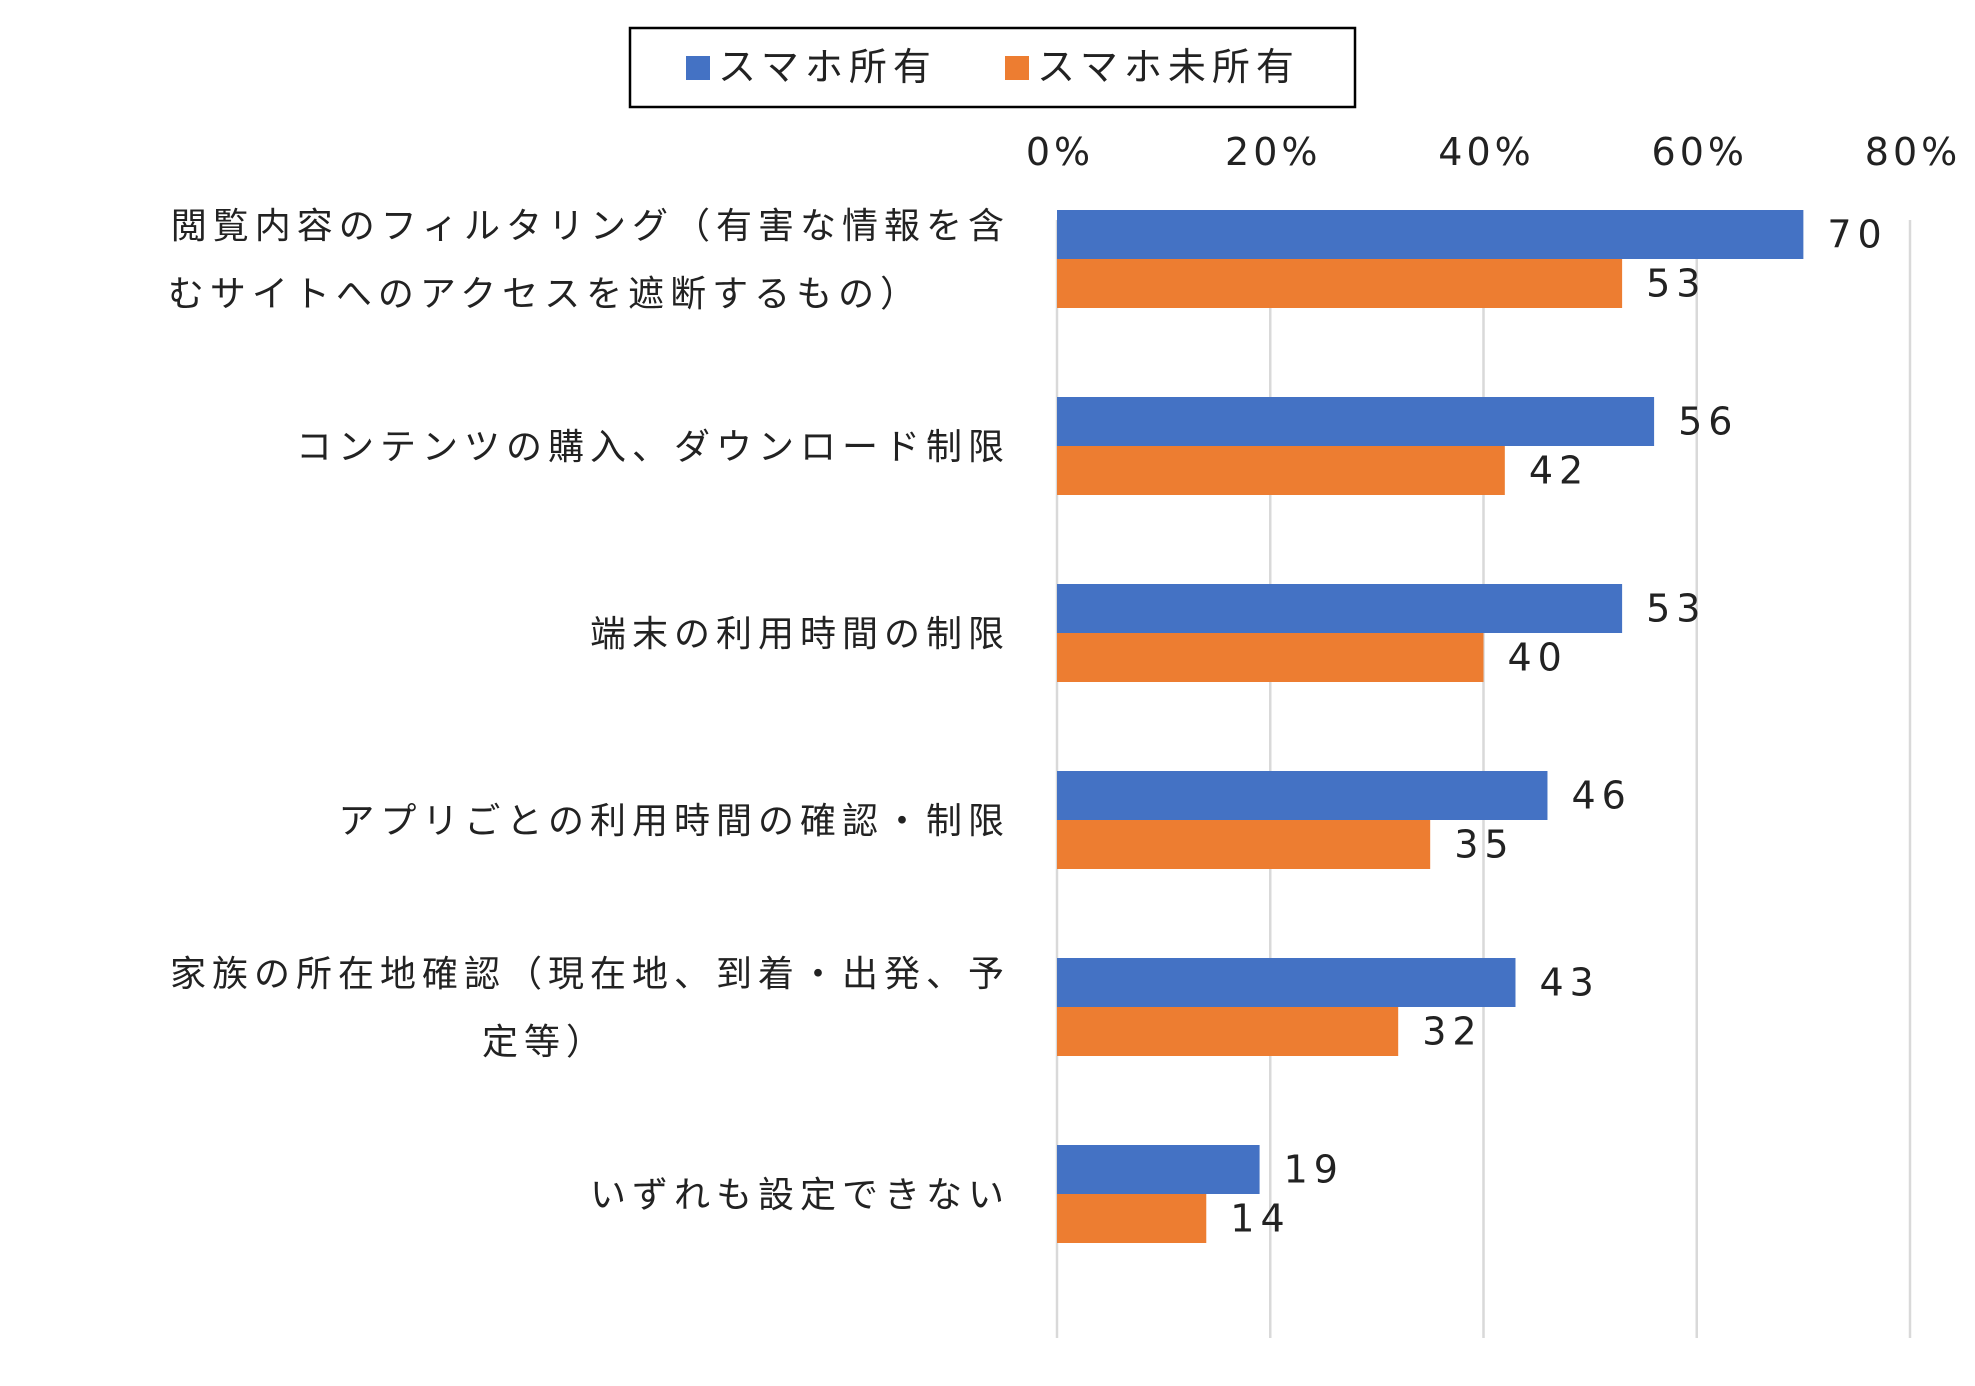 Image resolution: width=1975 pixels, height=1386 pixels. What do you see at coordinates (1486, 152) in the screenshot?
I see `x-tick-label: 40%` at bounding box center [1486, 152].